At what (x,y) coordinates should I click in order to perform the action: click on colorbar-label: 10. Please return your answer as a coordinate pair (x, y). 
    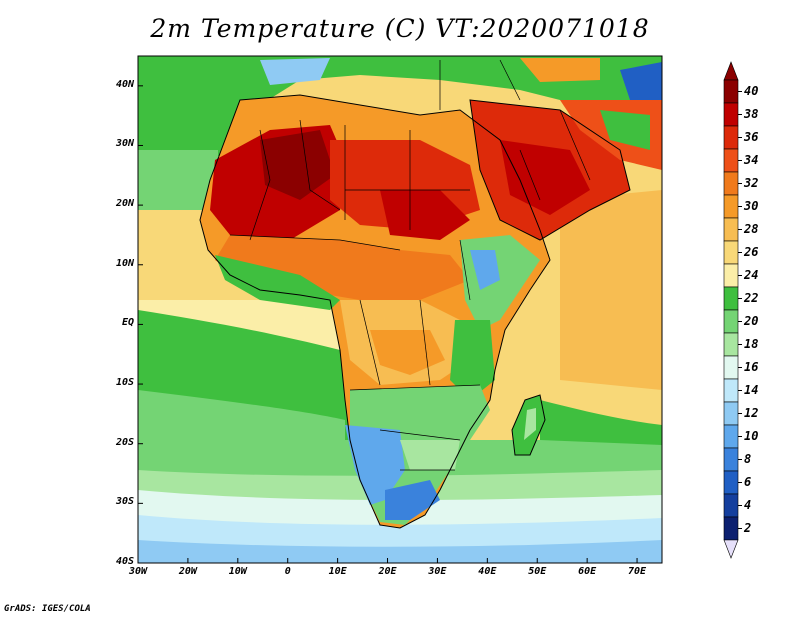
    Looking at the image, I should click on (751, 435).